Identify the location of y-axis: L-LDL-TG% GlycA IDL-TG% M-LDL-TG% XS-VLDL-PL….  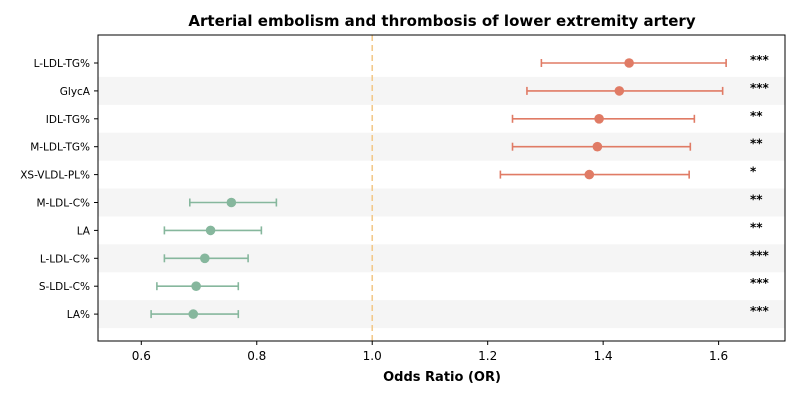
(59, 189).